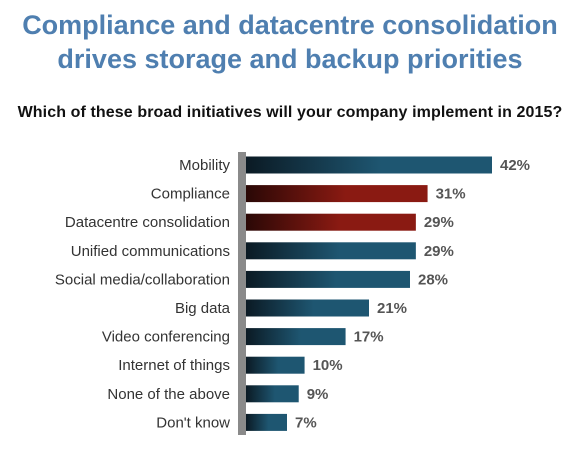 Image resolution: width=580 pixels, height=451 pixels. What do you see at coordinates (451, 194) in the screenshot?
I see `value-label: 31%` at bounding box center [451, 194].